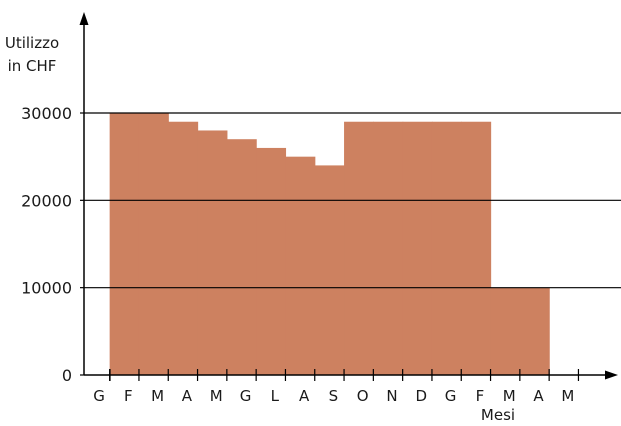 The height and width of the screenshot is (426, 621). Describe the element at coordinates (391, 396) in the screenshot. I see `x-tick-label: N` at that location.